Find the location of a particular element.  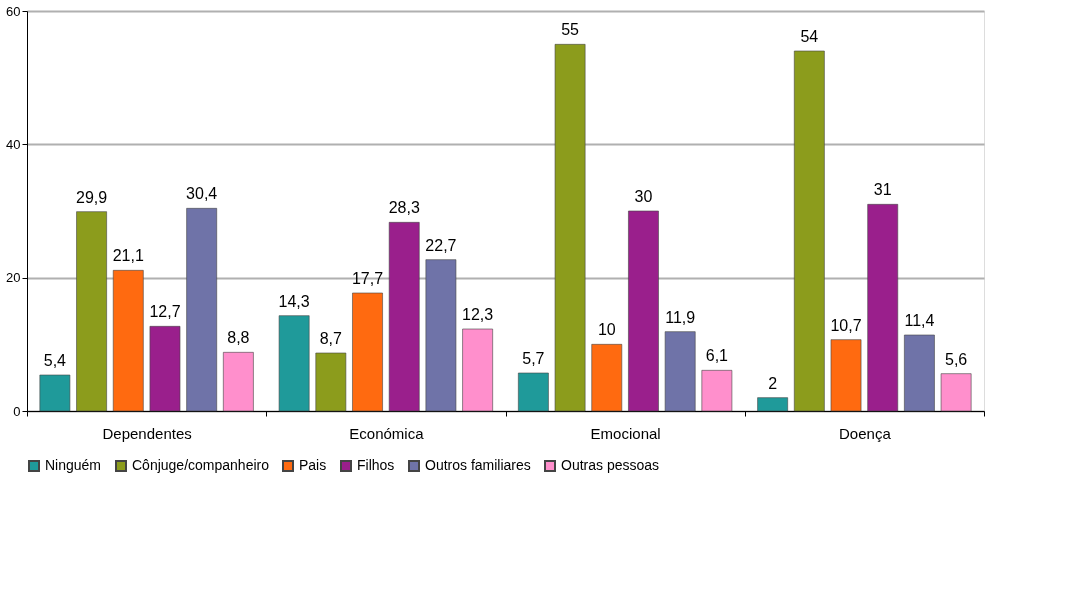

data-label: 2 is located at coordinates (773, 383).